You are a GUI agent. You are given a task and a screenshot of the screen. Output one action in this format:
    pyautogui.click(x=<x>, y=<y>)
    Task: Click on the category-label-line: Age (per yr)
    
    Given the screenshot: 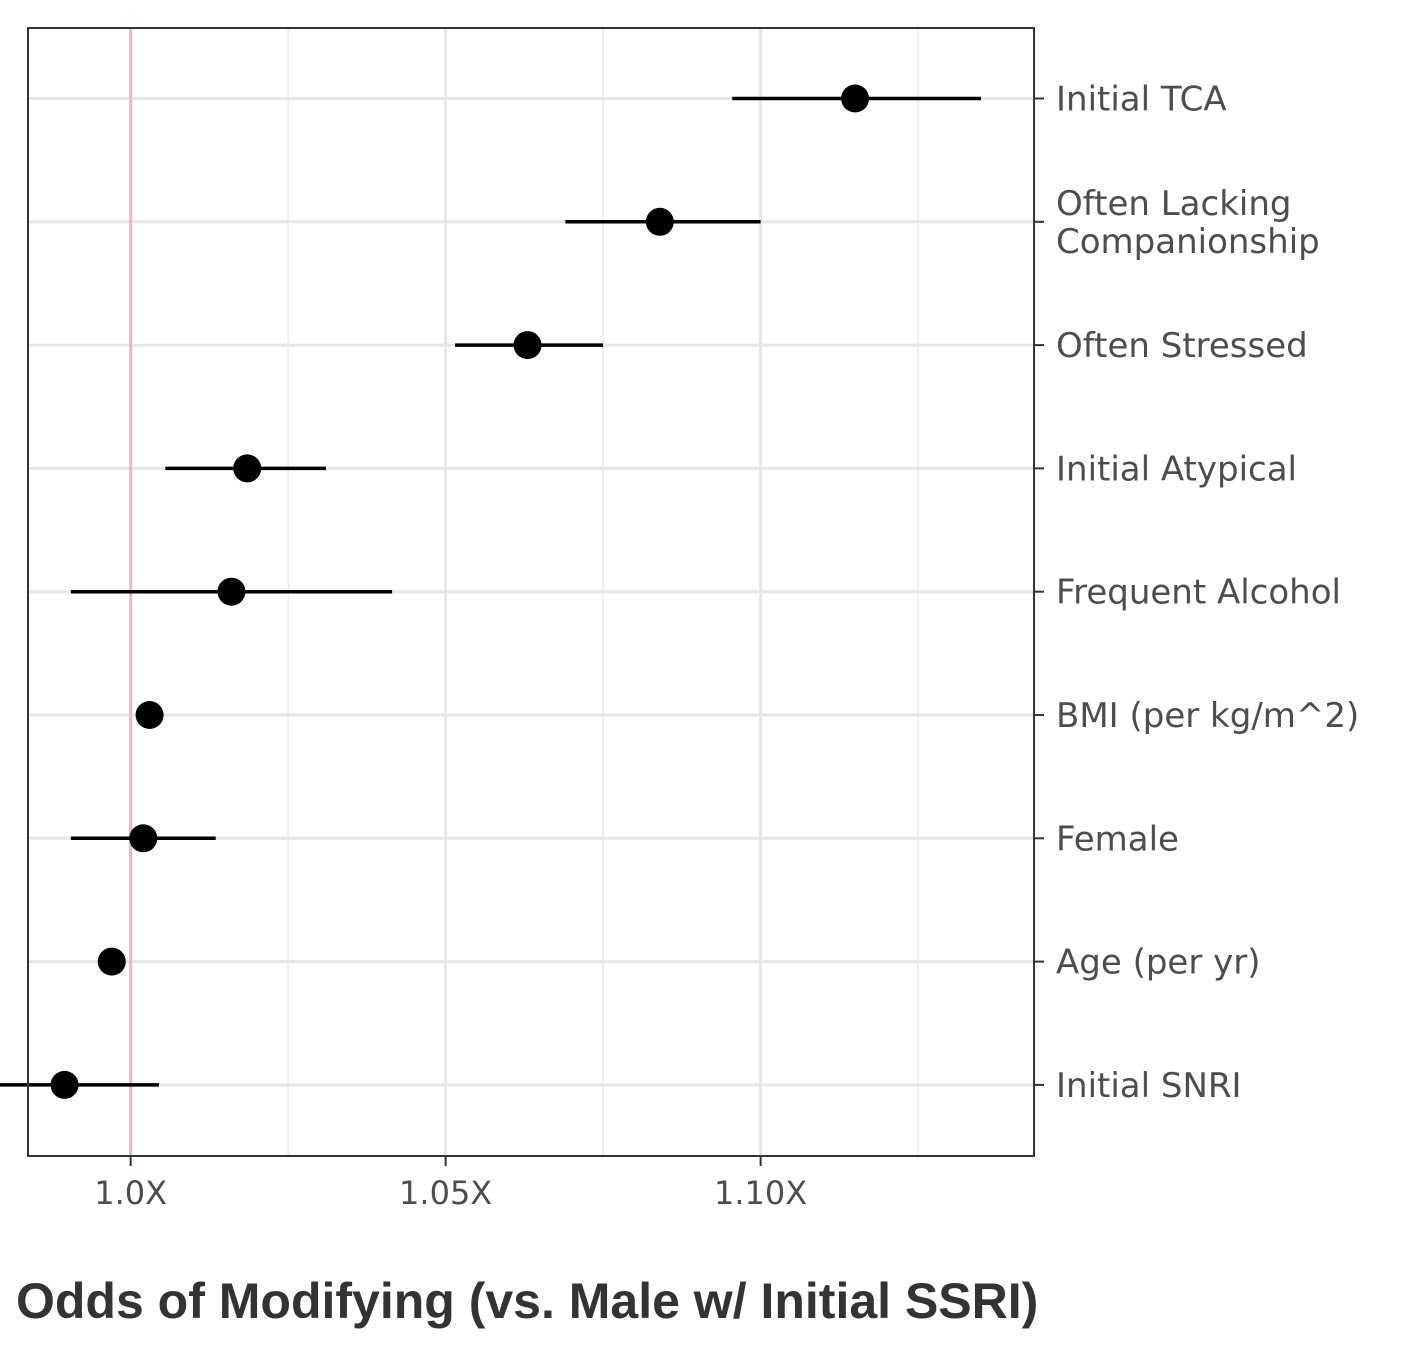 What is the action you would take?
    pyautogui.click(x=1158, y=963)
    